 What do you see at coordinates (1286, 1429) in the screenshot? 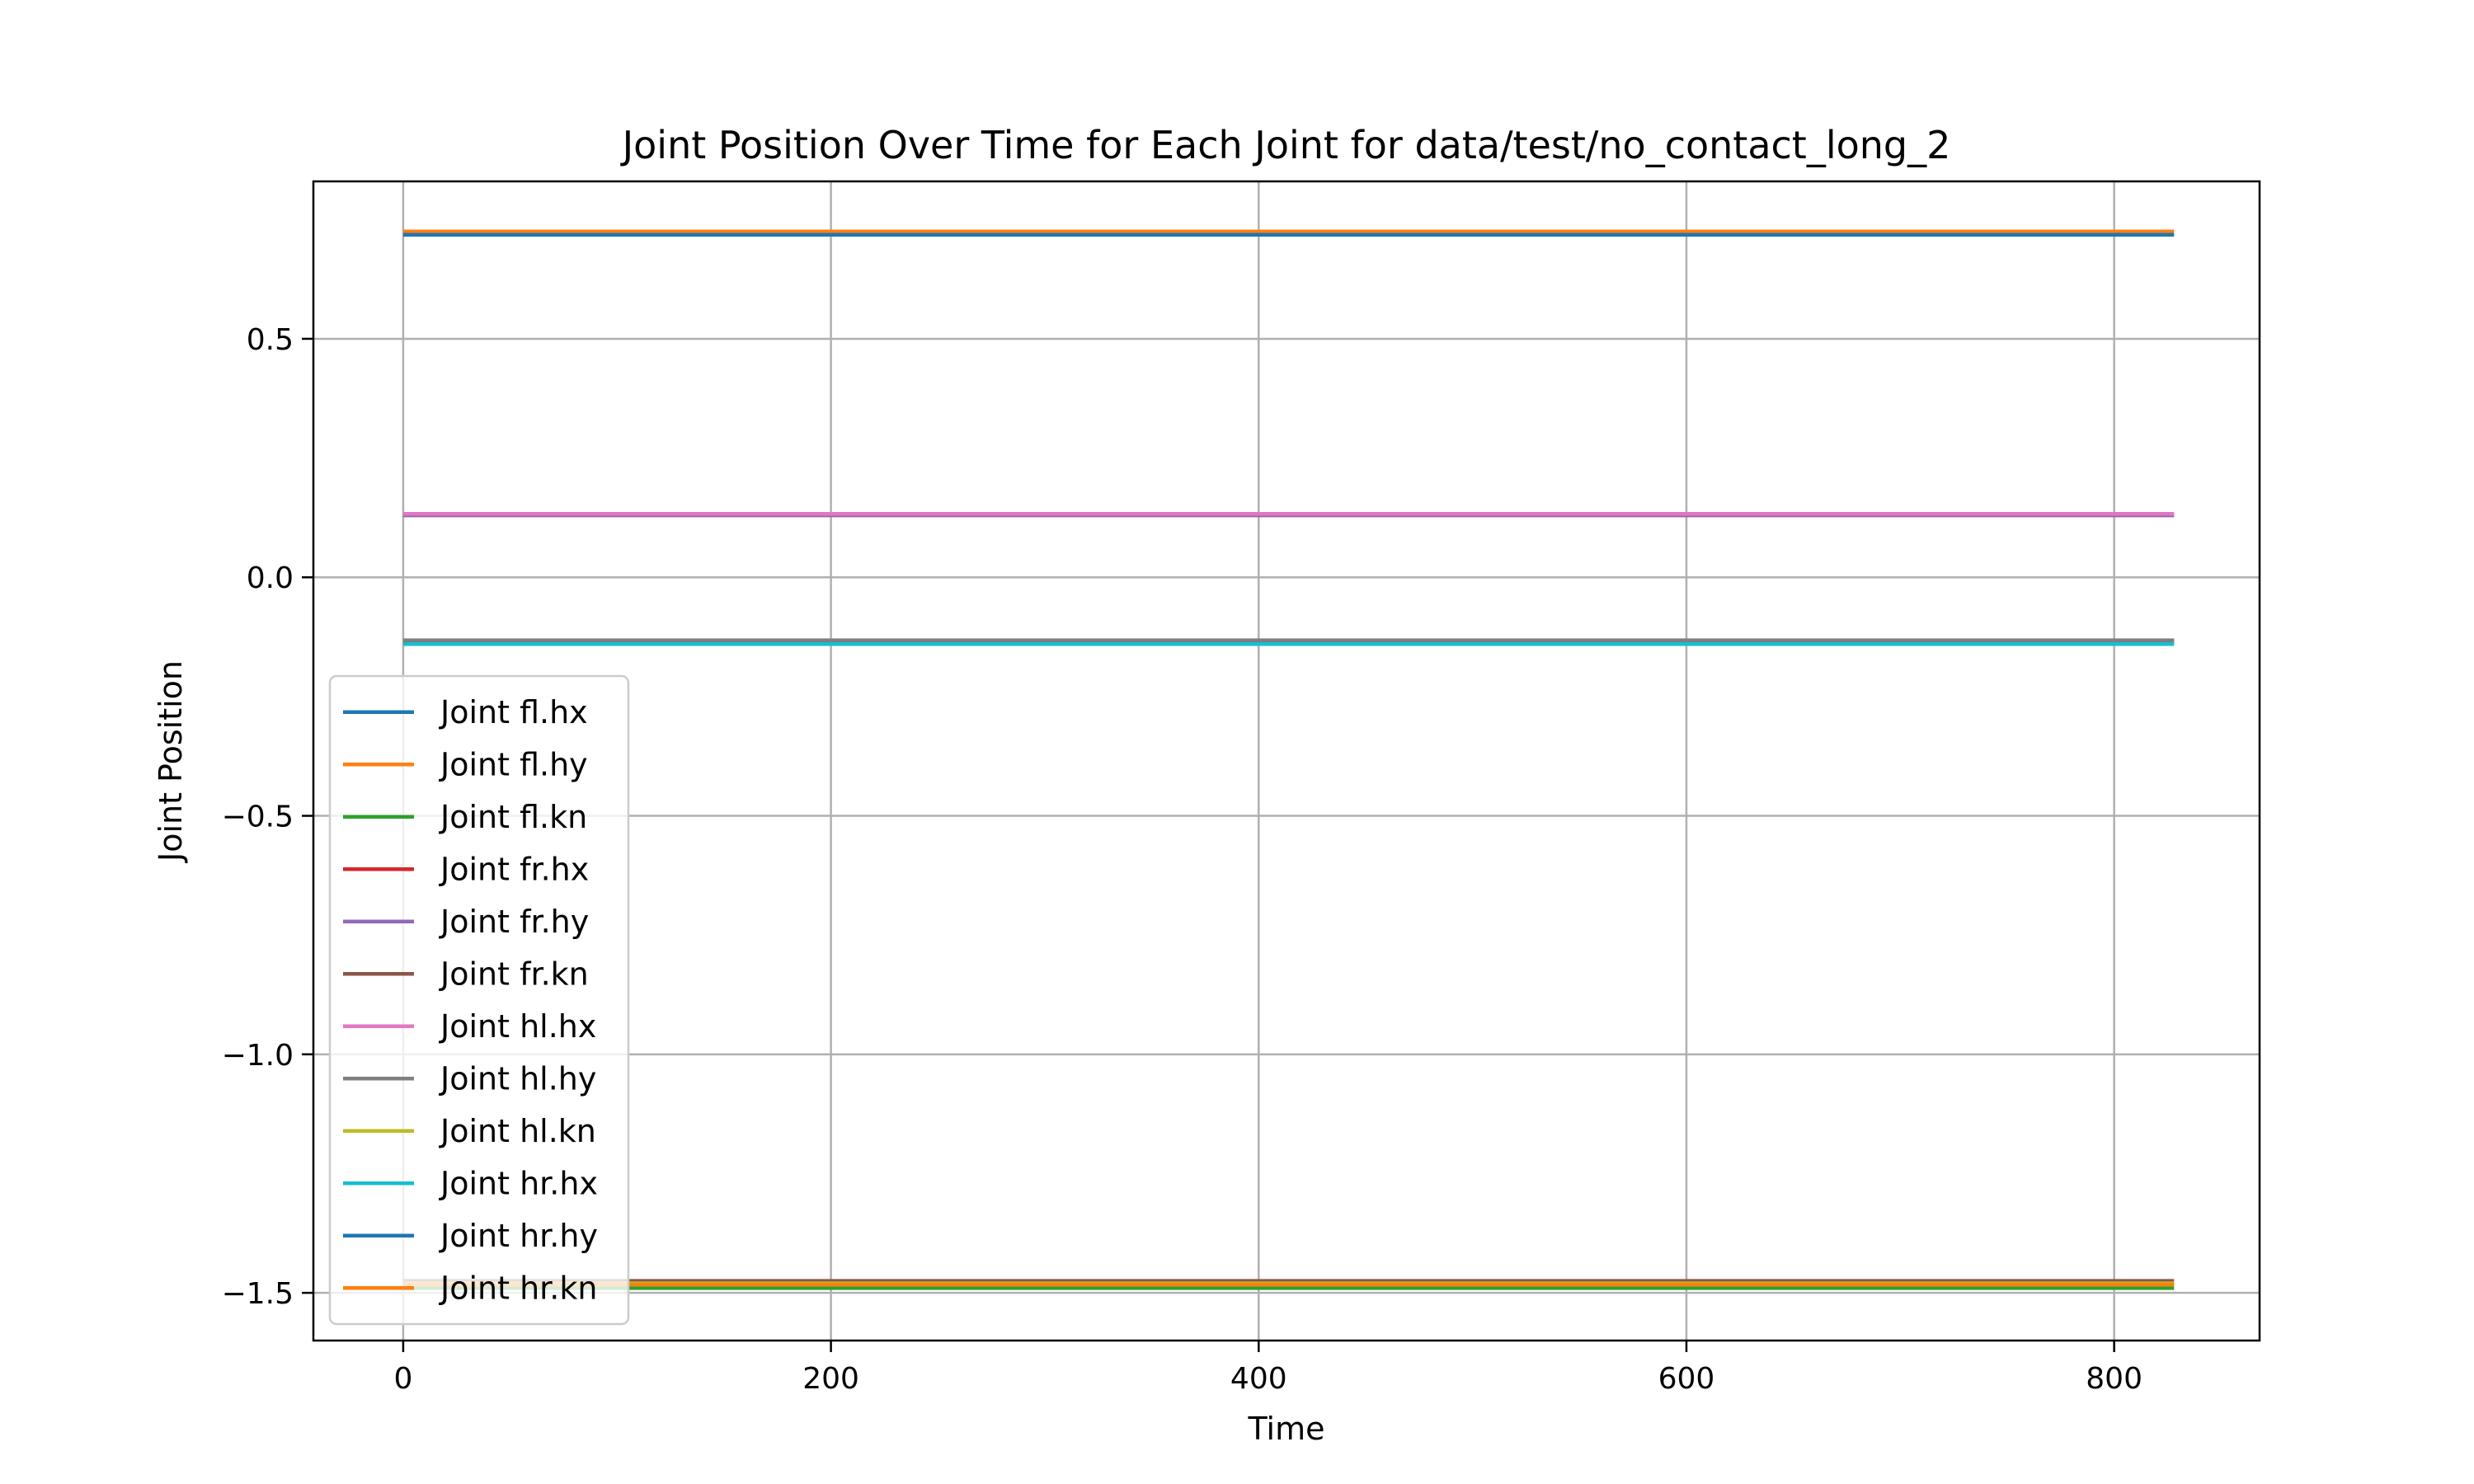
I see `x-axis-label: Time` at bounding box center [1286, 1429].